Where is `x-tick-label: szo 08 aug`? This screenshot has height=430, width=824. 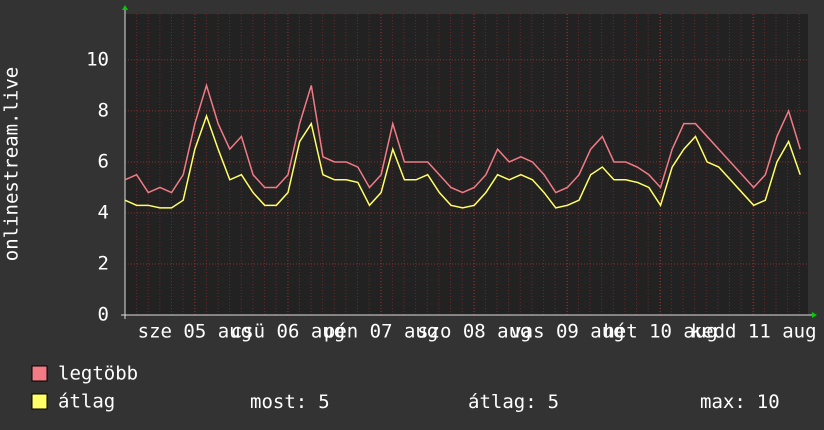
x-tick-label: szo 08 aug is located at coordinates (474, 332).